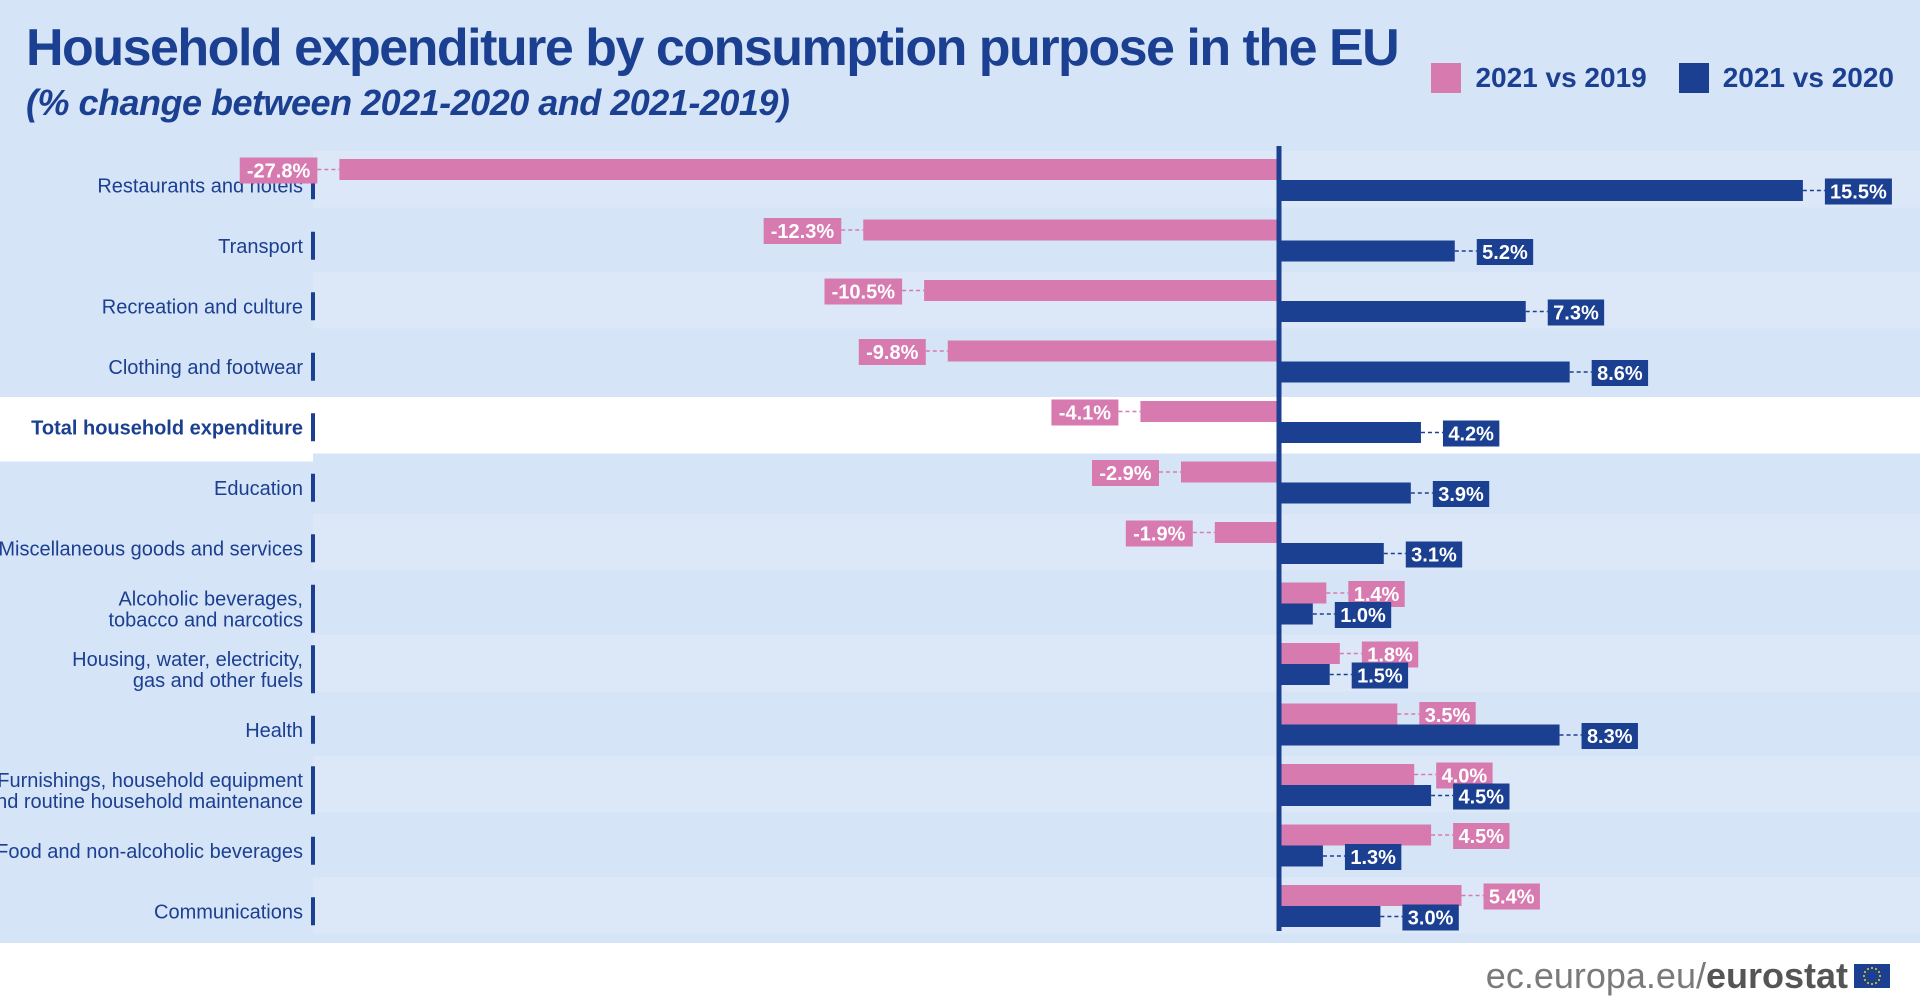 The height and width of the screenshot is (1008, 1920). Describe the element at coordinates (1595, 975) in the screenshot. I see `source-url-prefix: ec.europa.eu/` at that location.